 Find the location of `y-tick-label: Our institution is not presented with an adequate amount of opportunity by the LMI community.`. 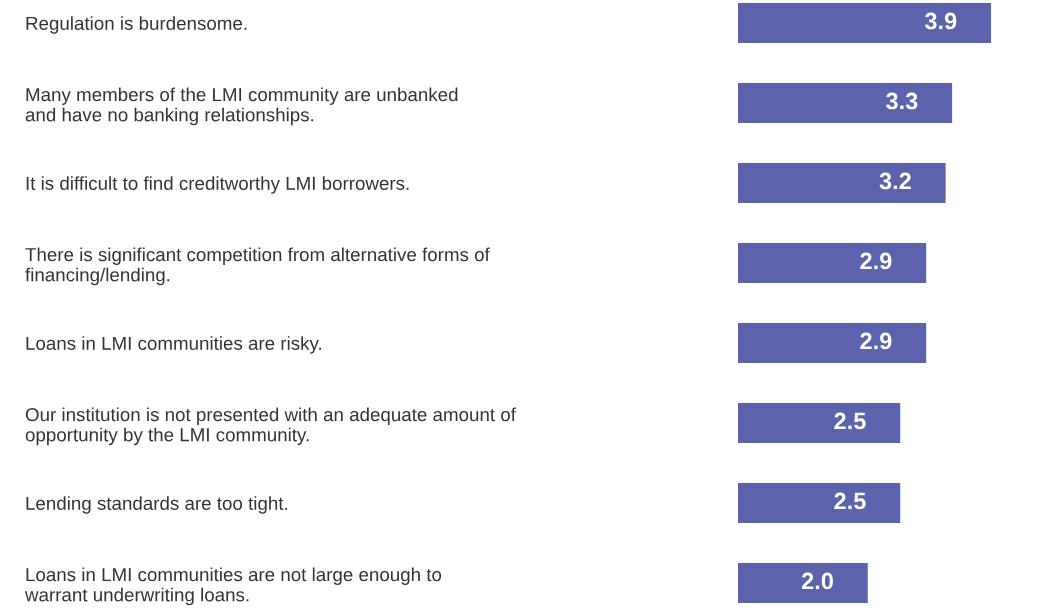

y-tick-label: Our institution is not presented with an adequate amount of opportunity by the LMI community. is located at coordinates (270, 426).